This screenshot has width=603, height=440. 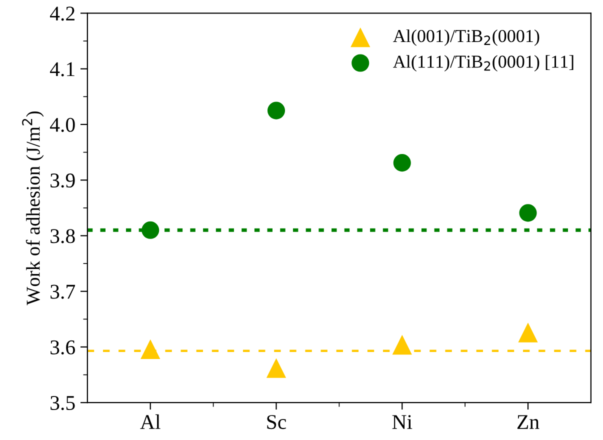 What do you see at coordinates (528, 422) in the screenshot?
I see `x-tick-label: Zn` at bounding box center [528, 422].